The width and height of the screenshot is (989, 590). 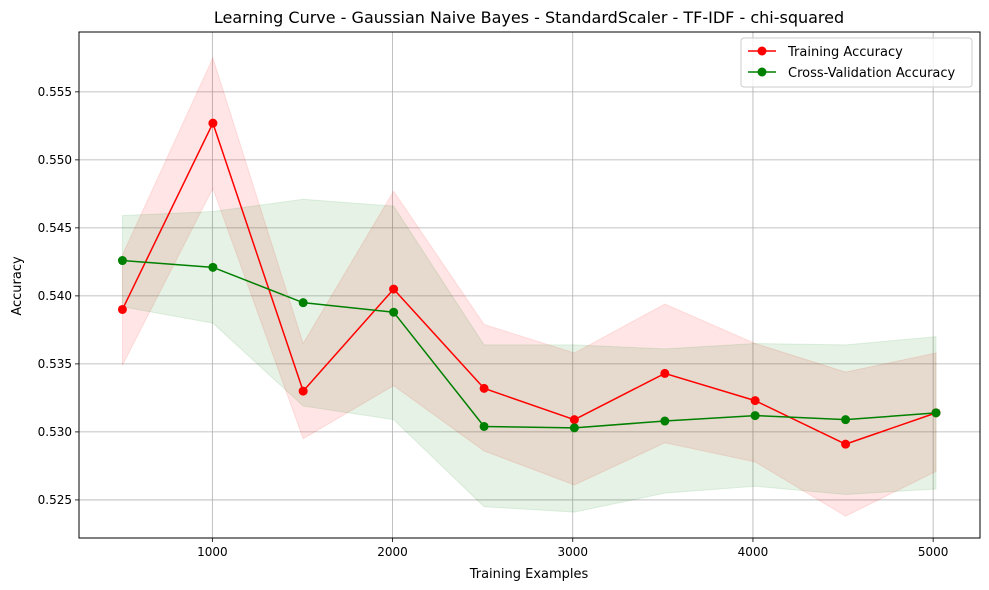 What do you see at coordinates (212, 552) in the screenshot?
I see `x-tick-label: 1000` at bounding box center [212, 552].